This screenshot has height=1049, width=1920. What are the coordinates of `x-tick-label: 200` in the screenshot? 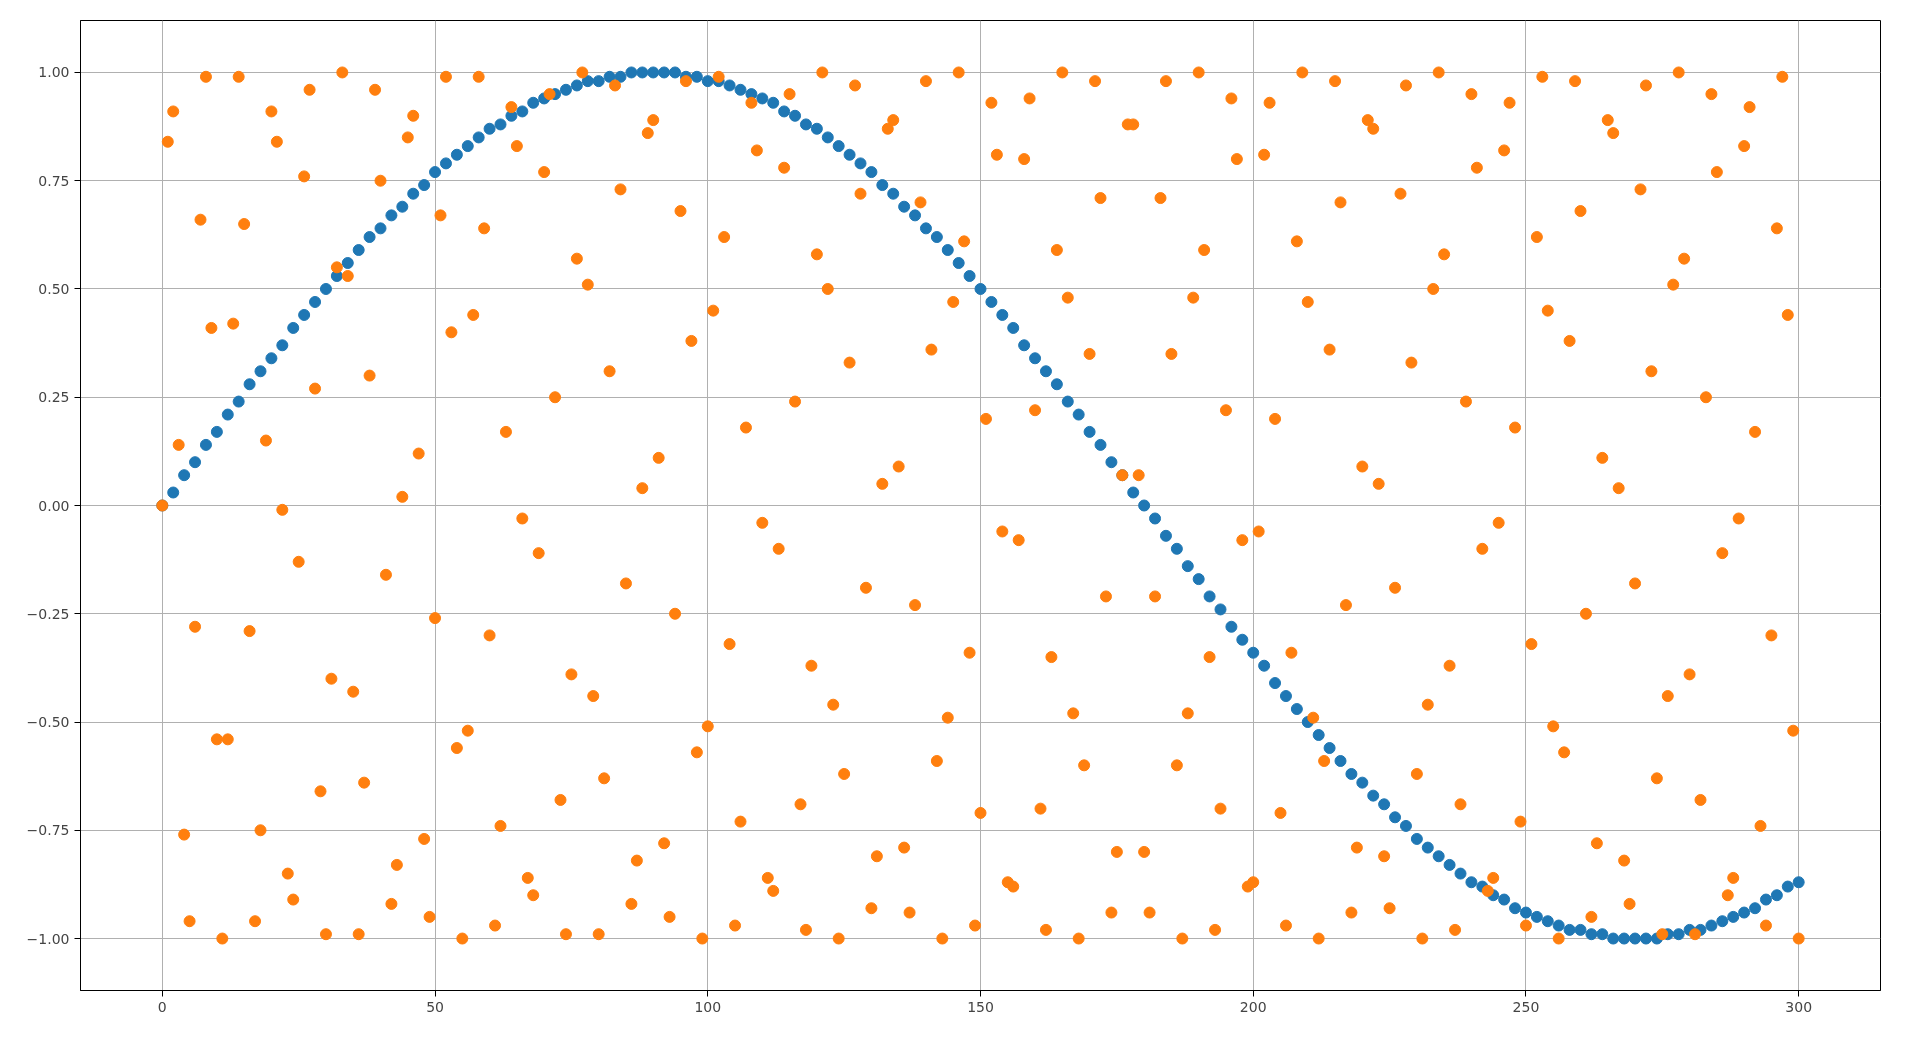 It's located at (1253, 1006).